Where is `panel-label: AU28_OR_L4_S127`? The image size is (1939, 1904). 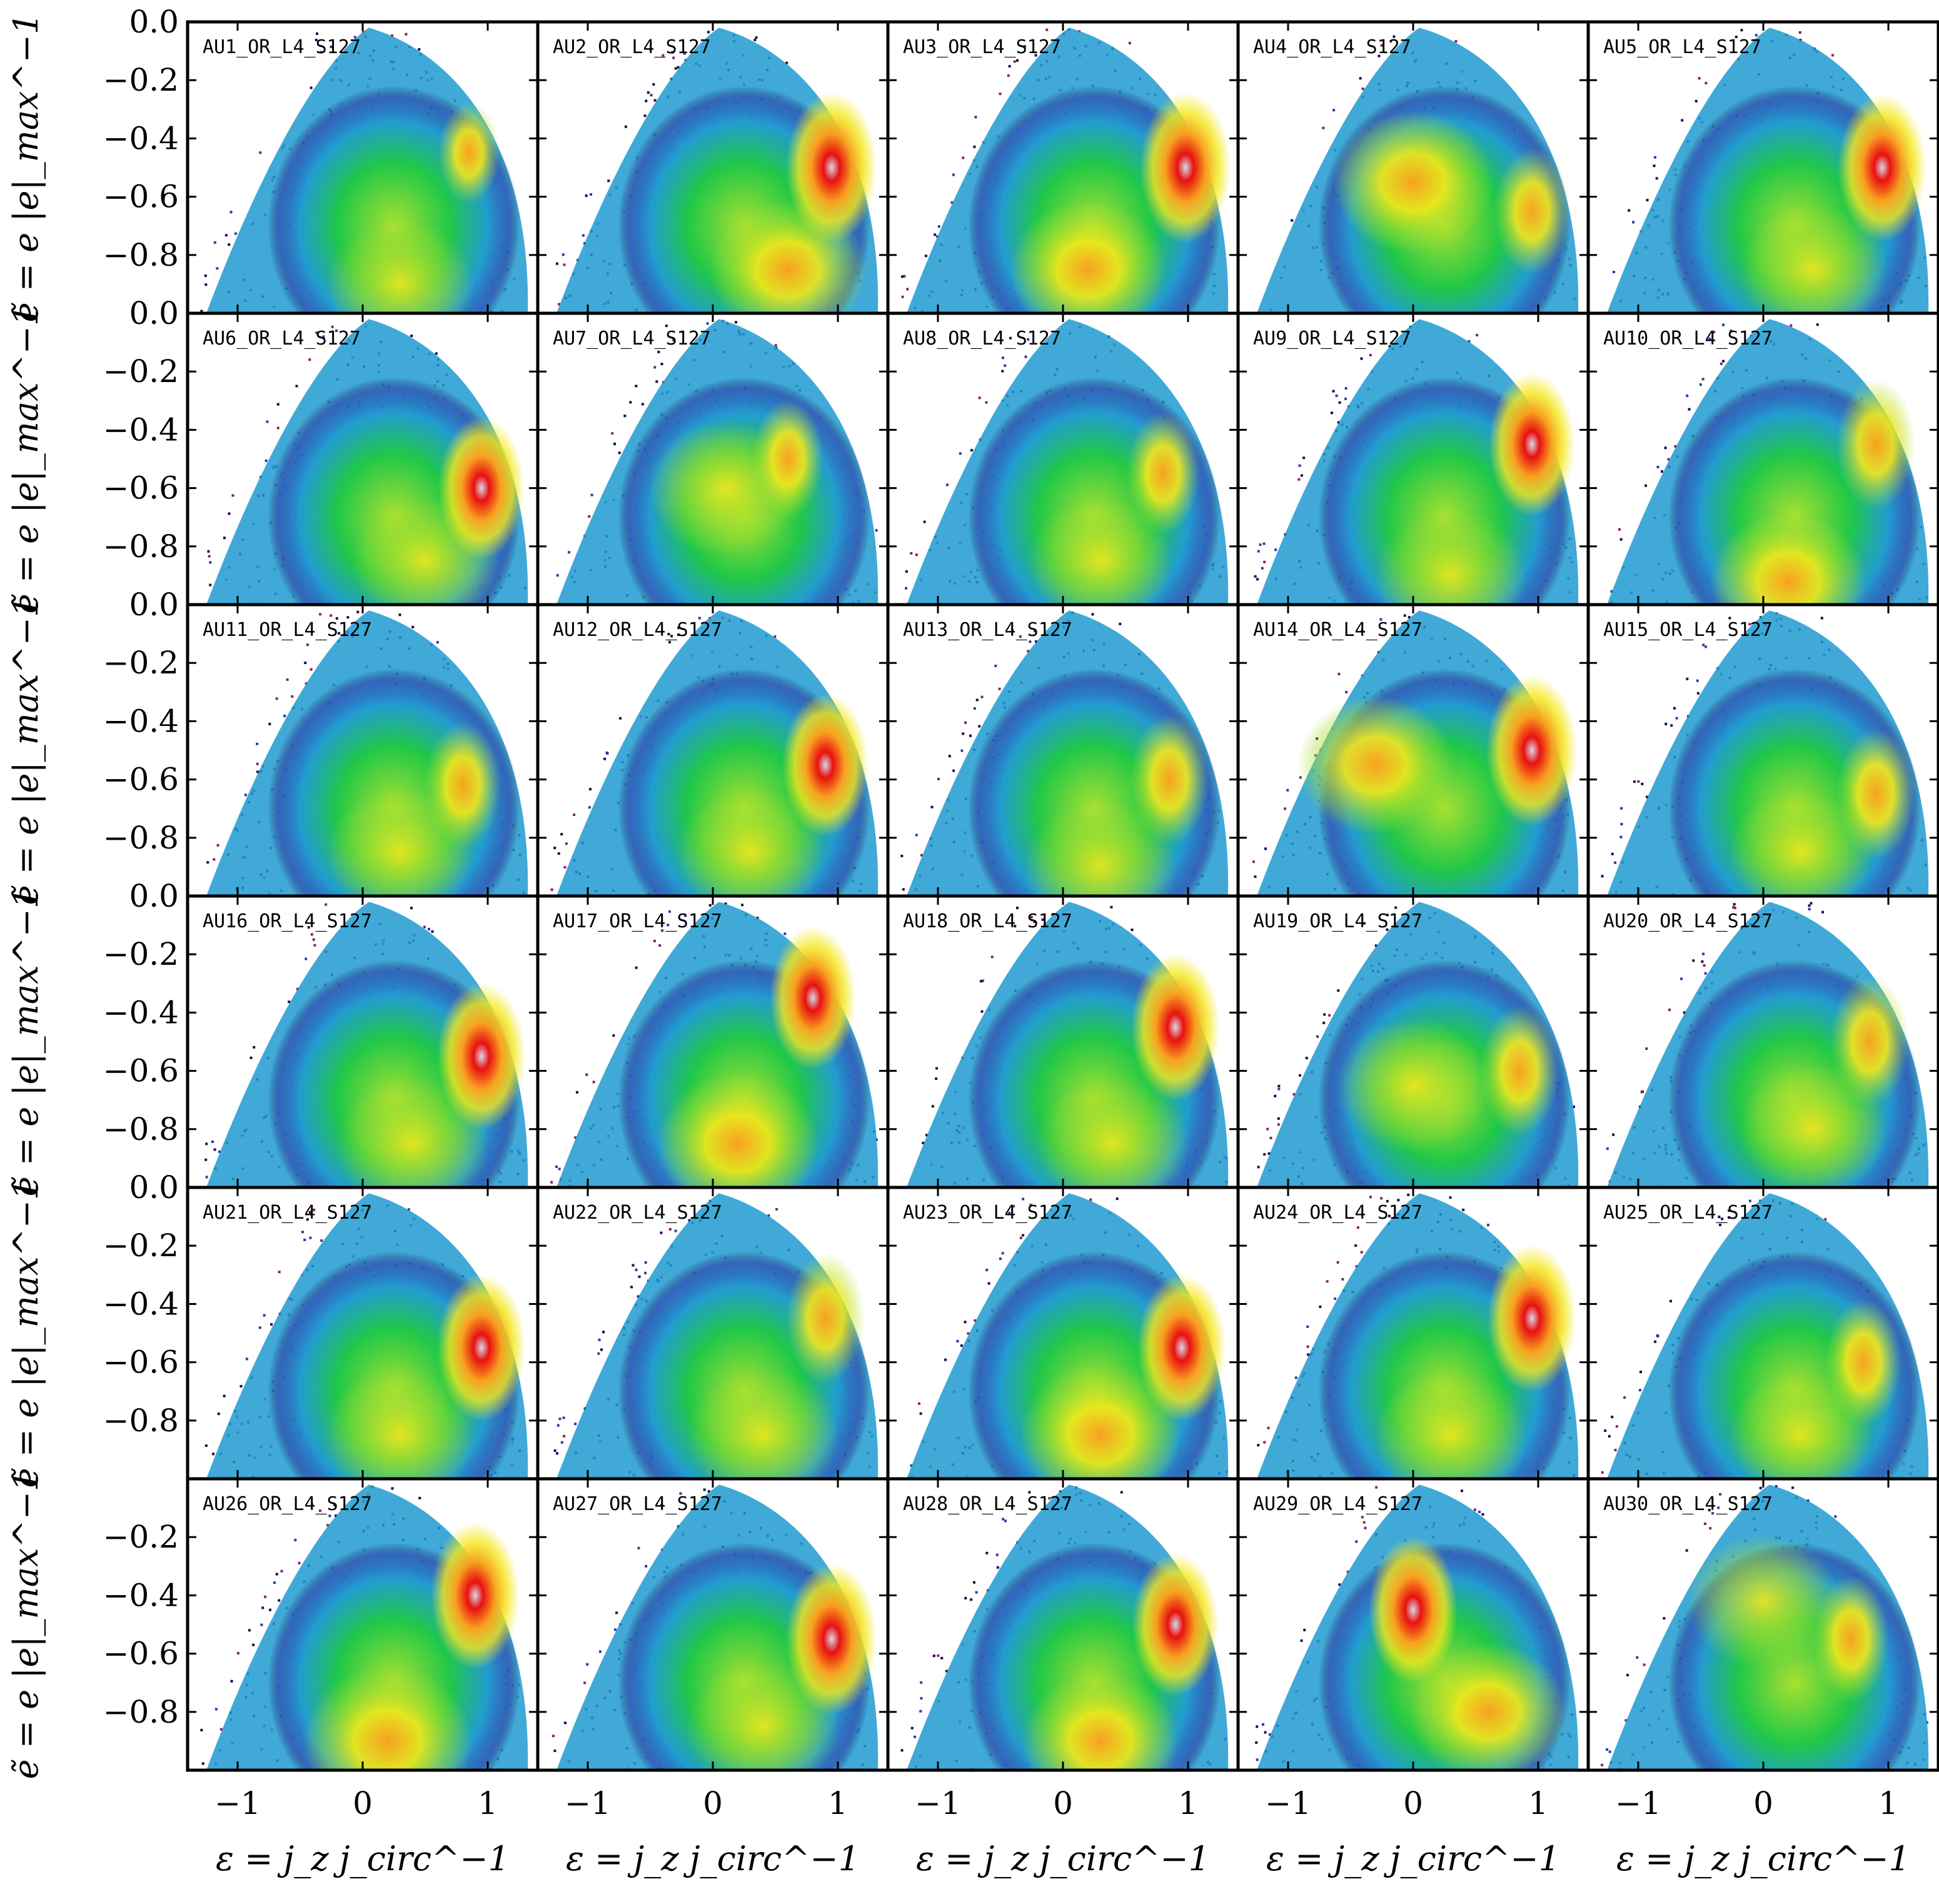 panel-label: AU28_OR_L4_S127 is located at coordinates (987, 1504).